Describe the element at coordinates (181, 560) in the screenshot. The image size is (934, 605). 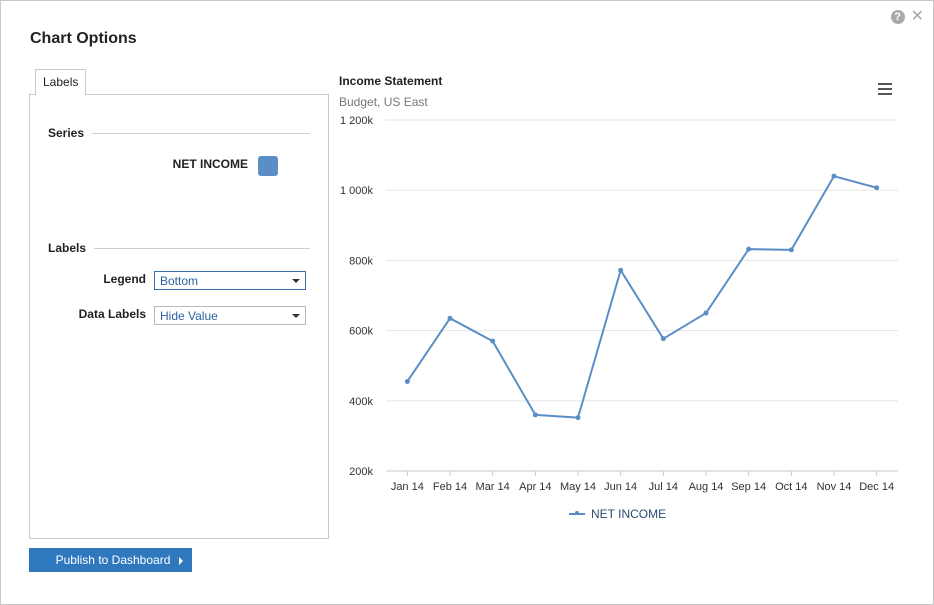
I see `arrow-right-icon` at that location.